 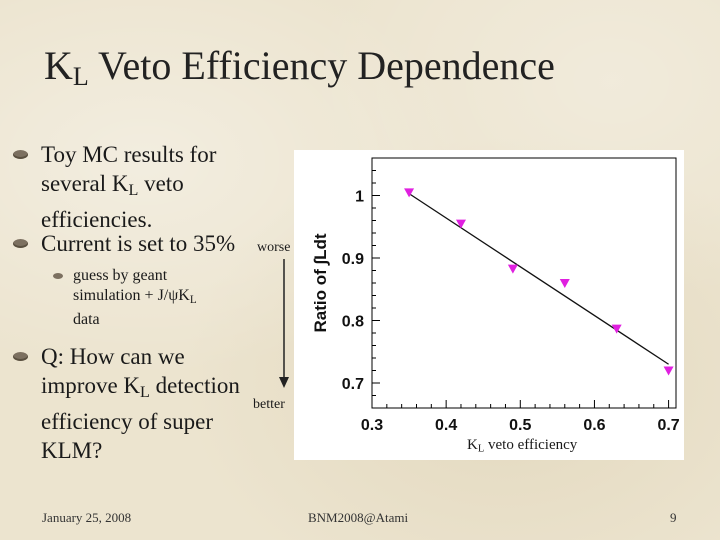 I want to click on x-tick-label: 0.7, so click(x=668, y=425).